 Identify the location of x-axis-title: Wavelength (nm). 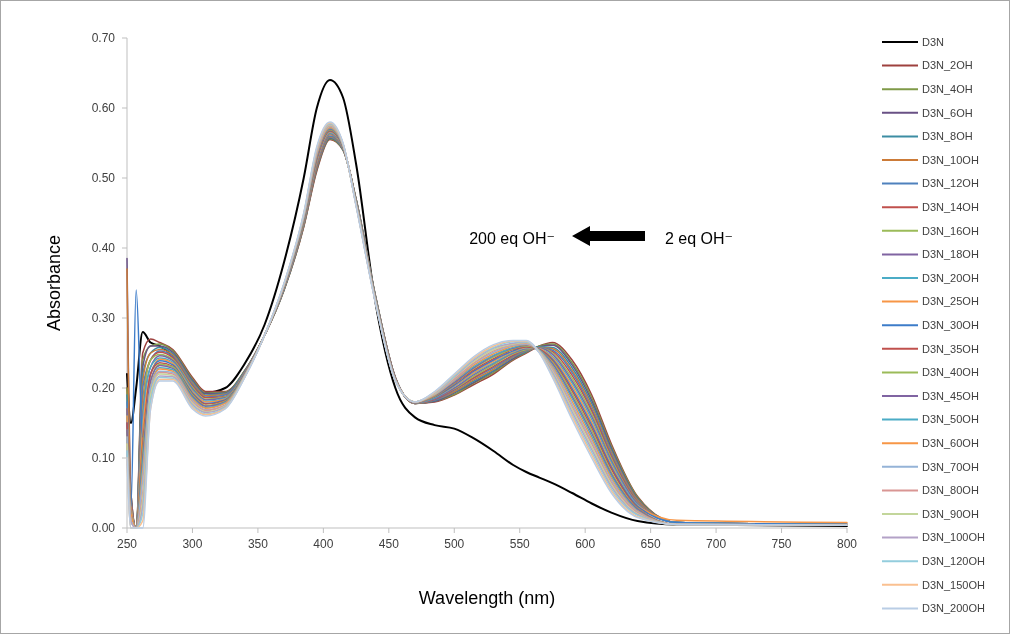
(487, 598).